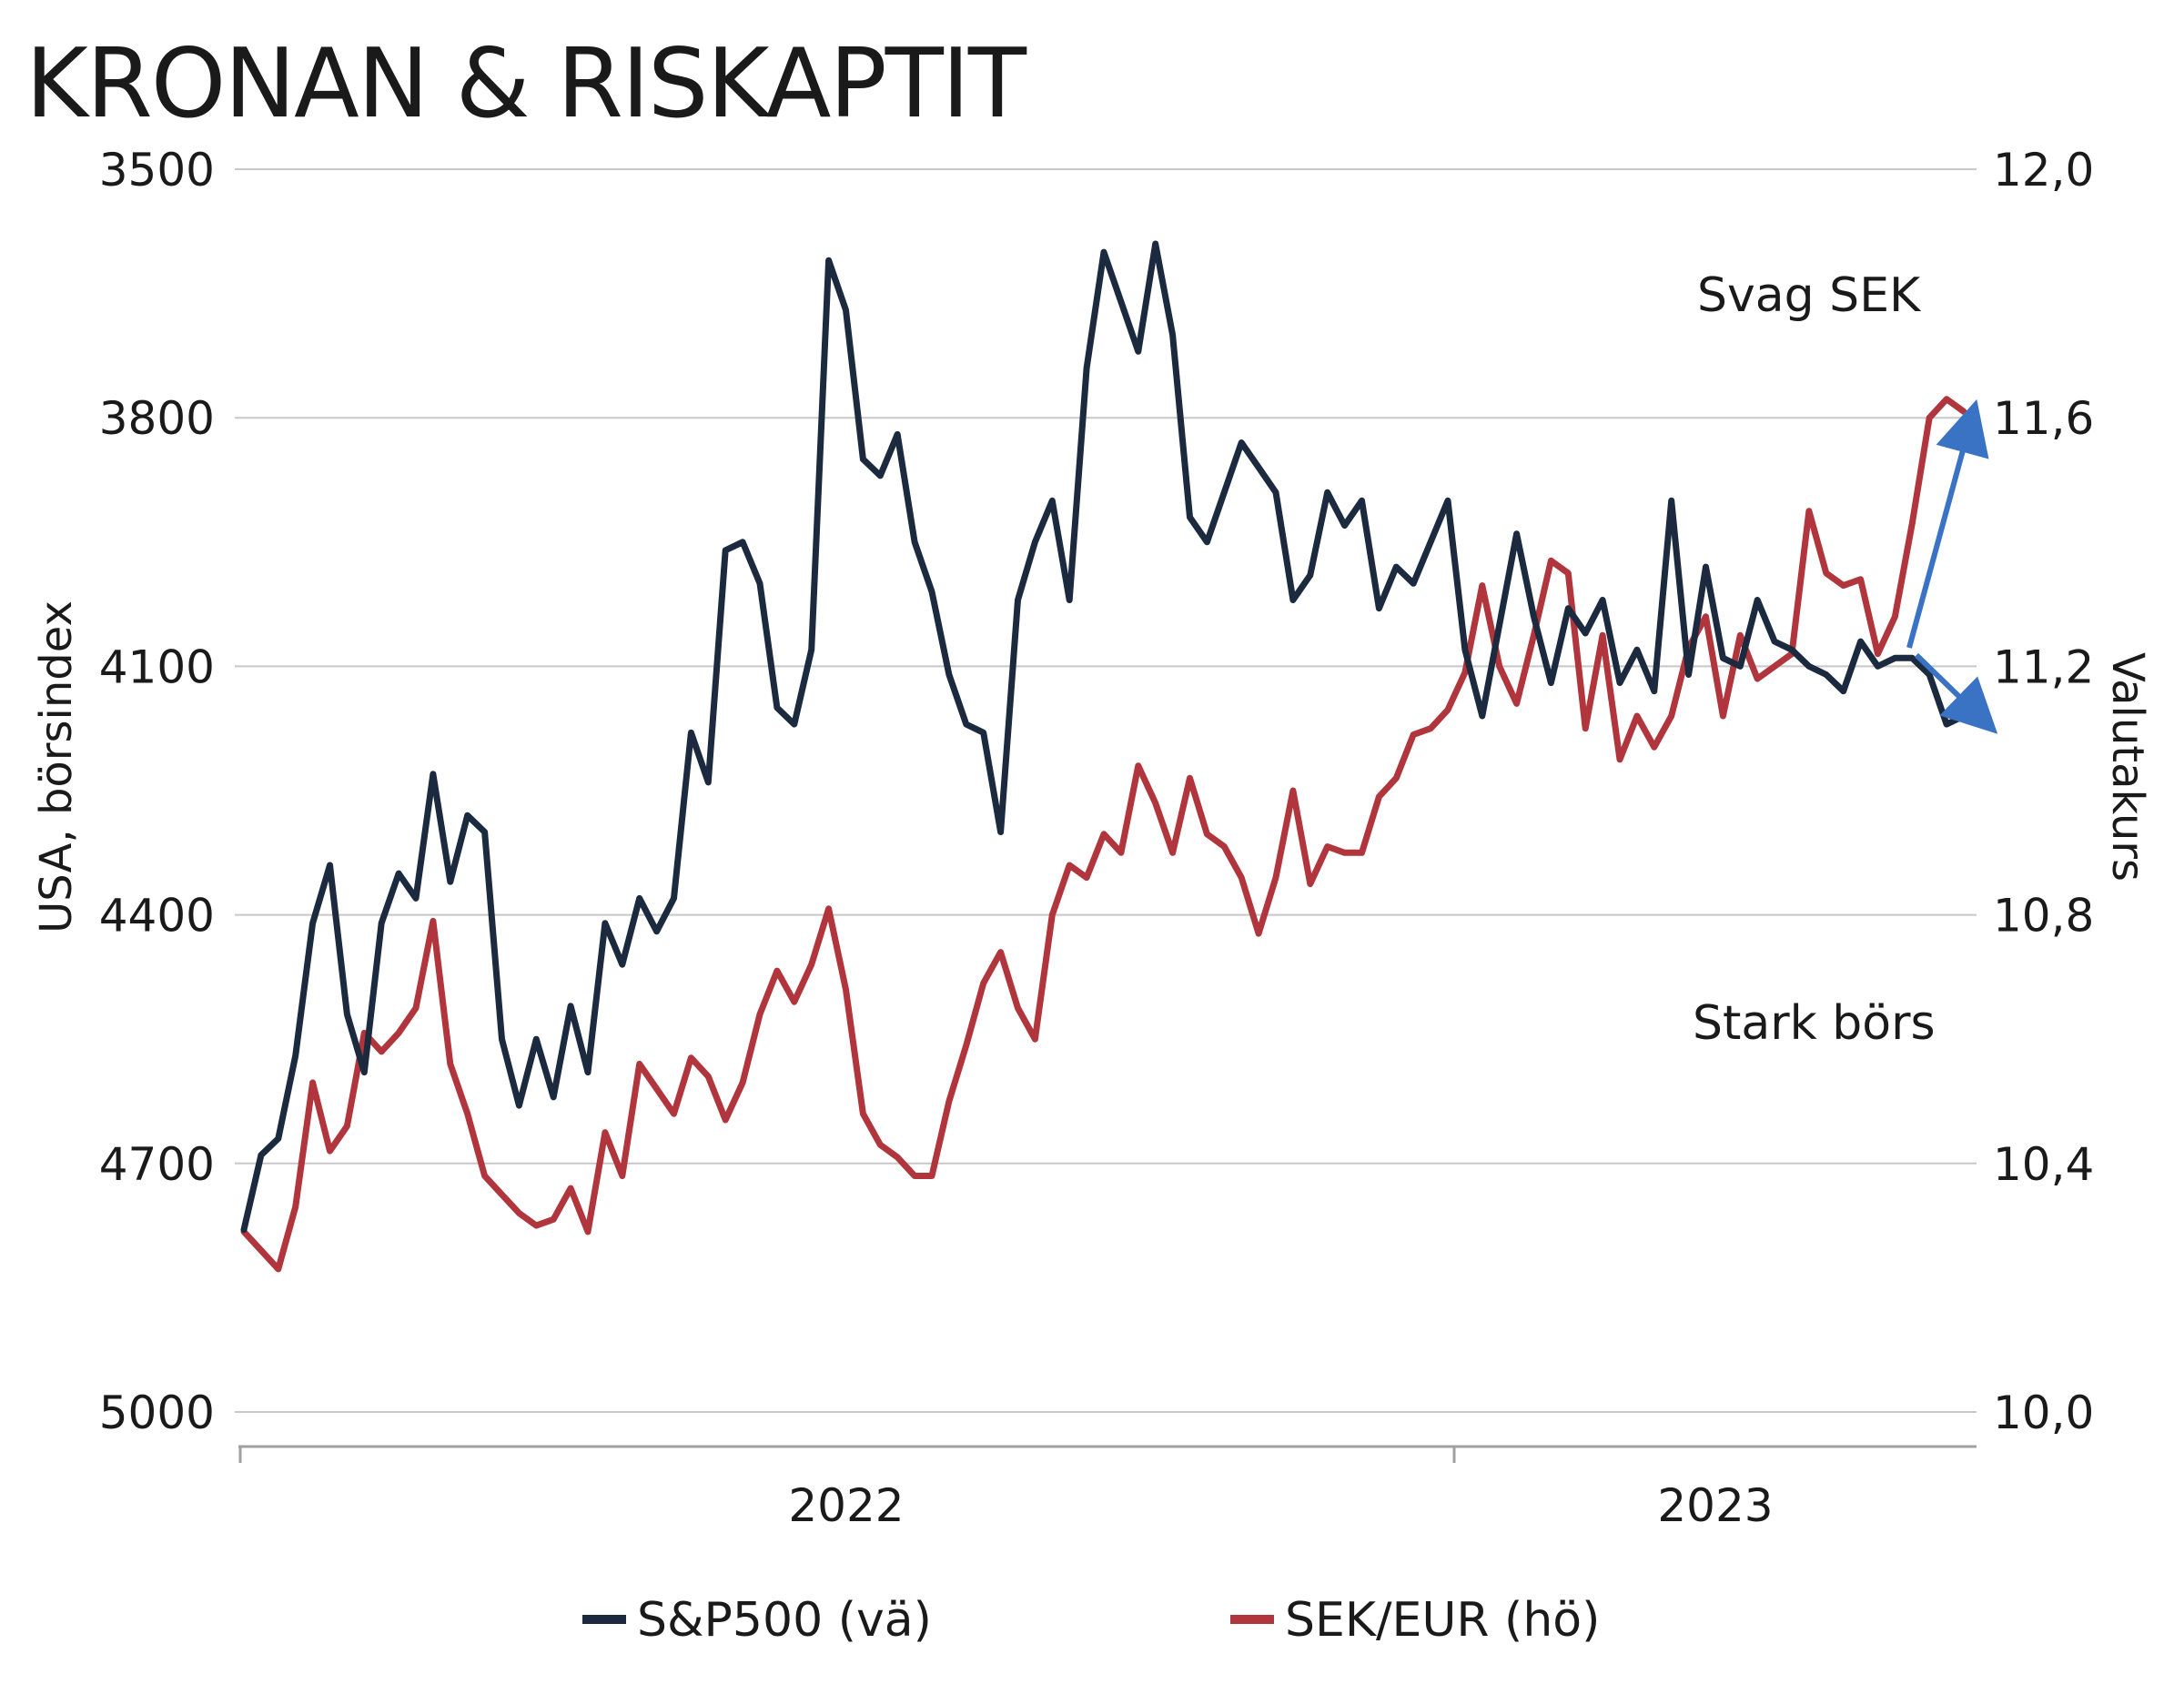 The image size is (2184, 1684). Describe the element at coordinates (785, 1620) in the screenshot. I see `legend-label-sp500: S&P500 (vä)` at that location.